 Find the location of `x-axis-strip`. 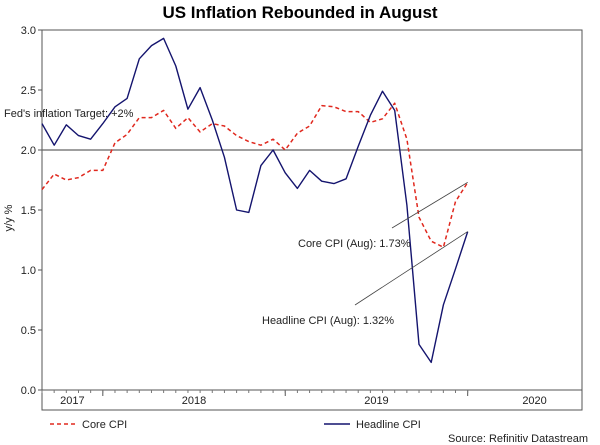

x-axis-strip is located at coordinates (312, 400).